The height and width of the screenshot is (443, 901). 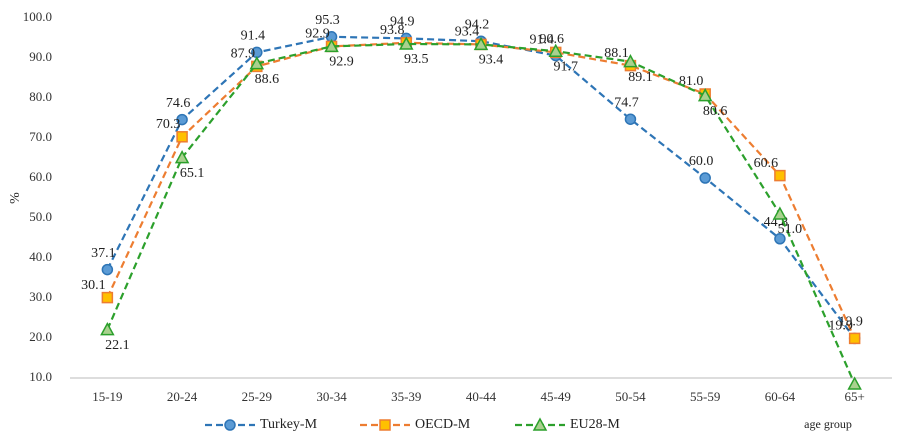 What do you see at coordinates (107, 396) in the screenshot?
I see `x-tick-label: 15-19` at bounding box center [107, 396].